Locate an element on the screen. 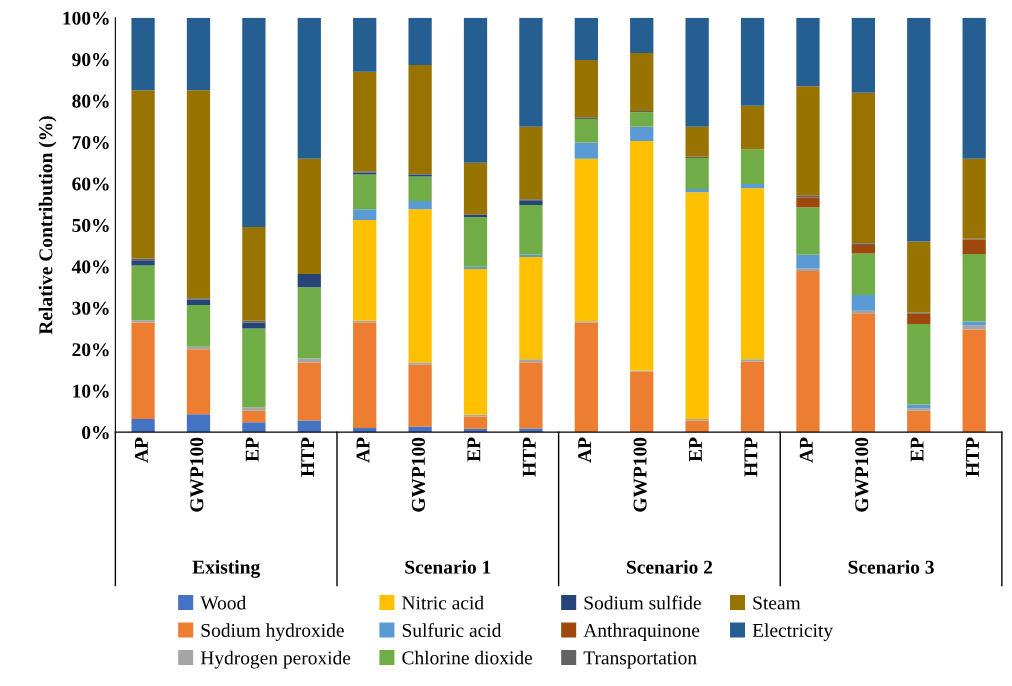  y-tick-label: 10% is located at coordinates (91, 391).